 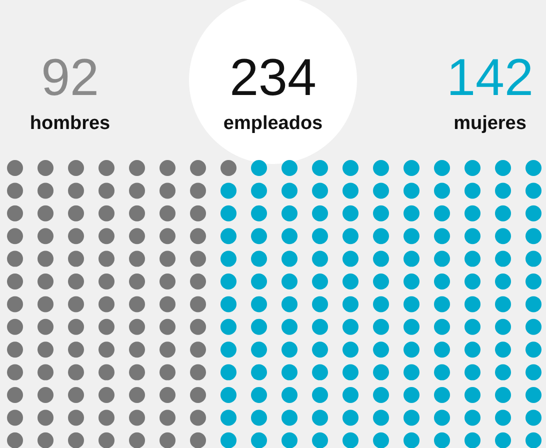 I want to click on category-label: hombres, so click(x=70, y=123).